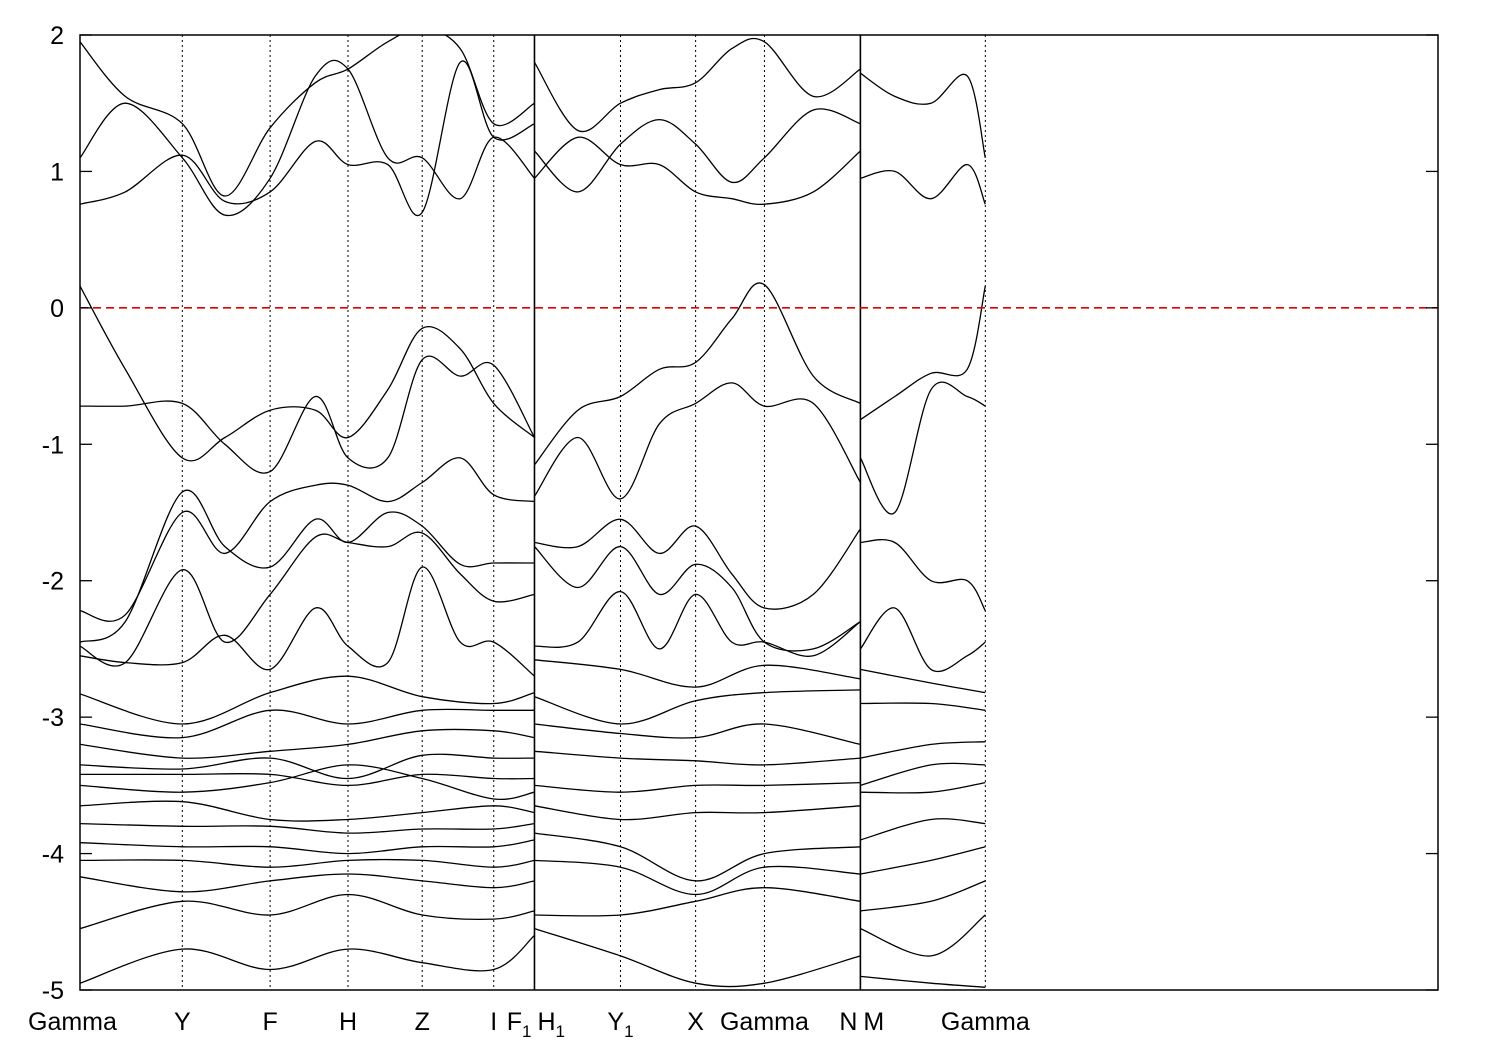  I want to click on x-kpoint-label: X, so click(695, 1022).